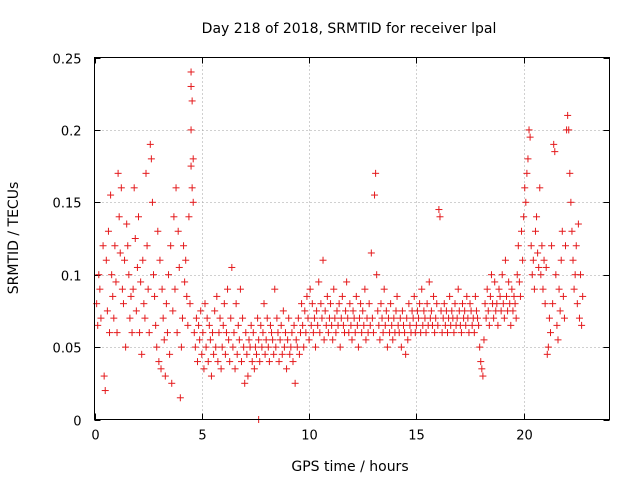 Image resolution: width=640 pixels, height=480 pixels. Describe the element at coordinates (67, 241) in the screenshot. I see `y-tick-labels: 0 0.05 0.1 0.15 0.2 0.25` at that location.